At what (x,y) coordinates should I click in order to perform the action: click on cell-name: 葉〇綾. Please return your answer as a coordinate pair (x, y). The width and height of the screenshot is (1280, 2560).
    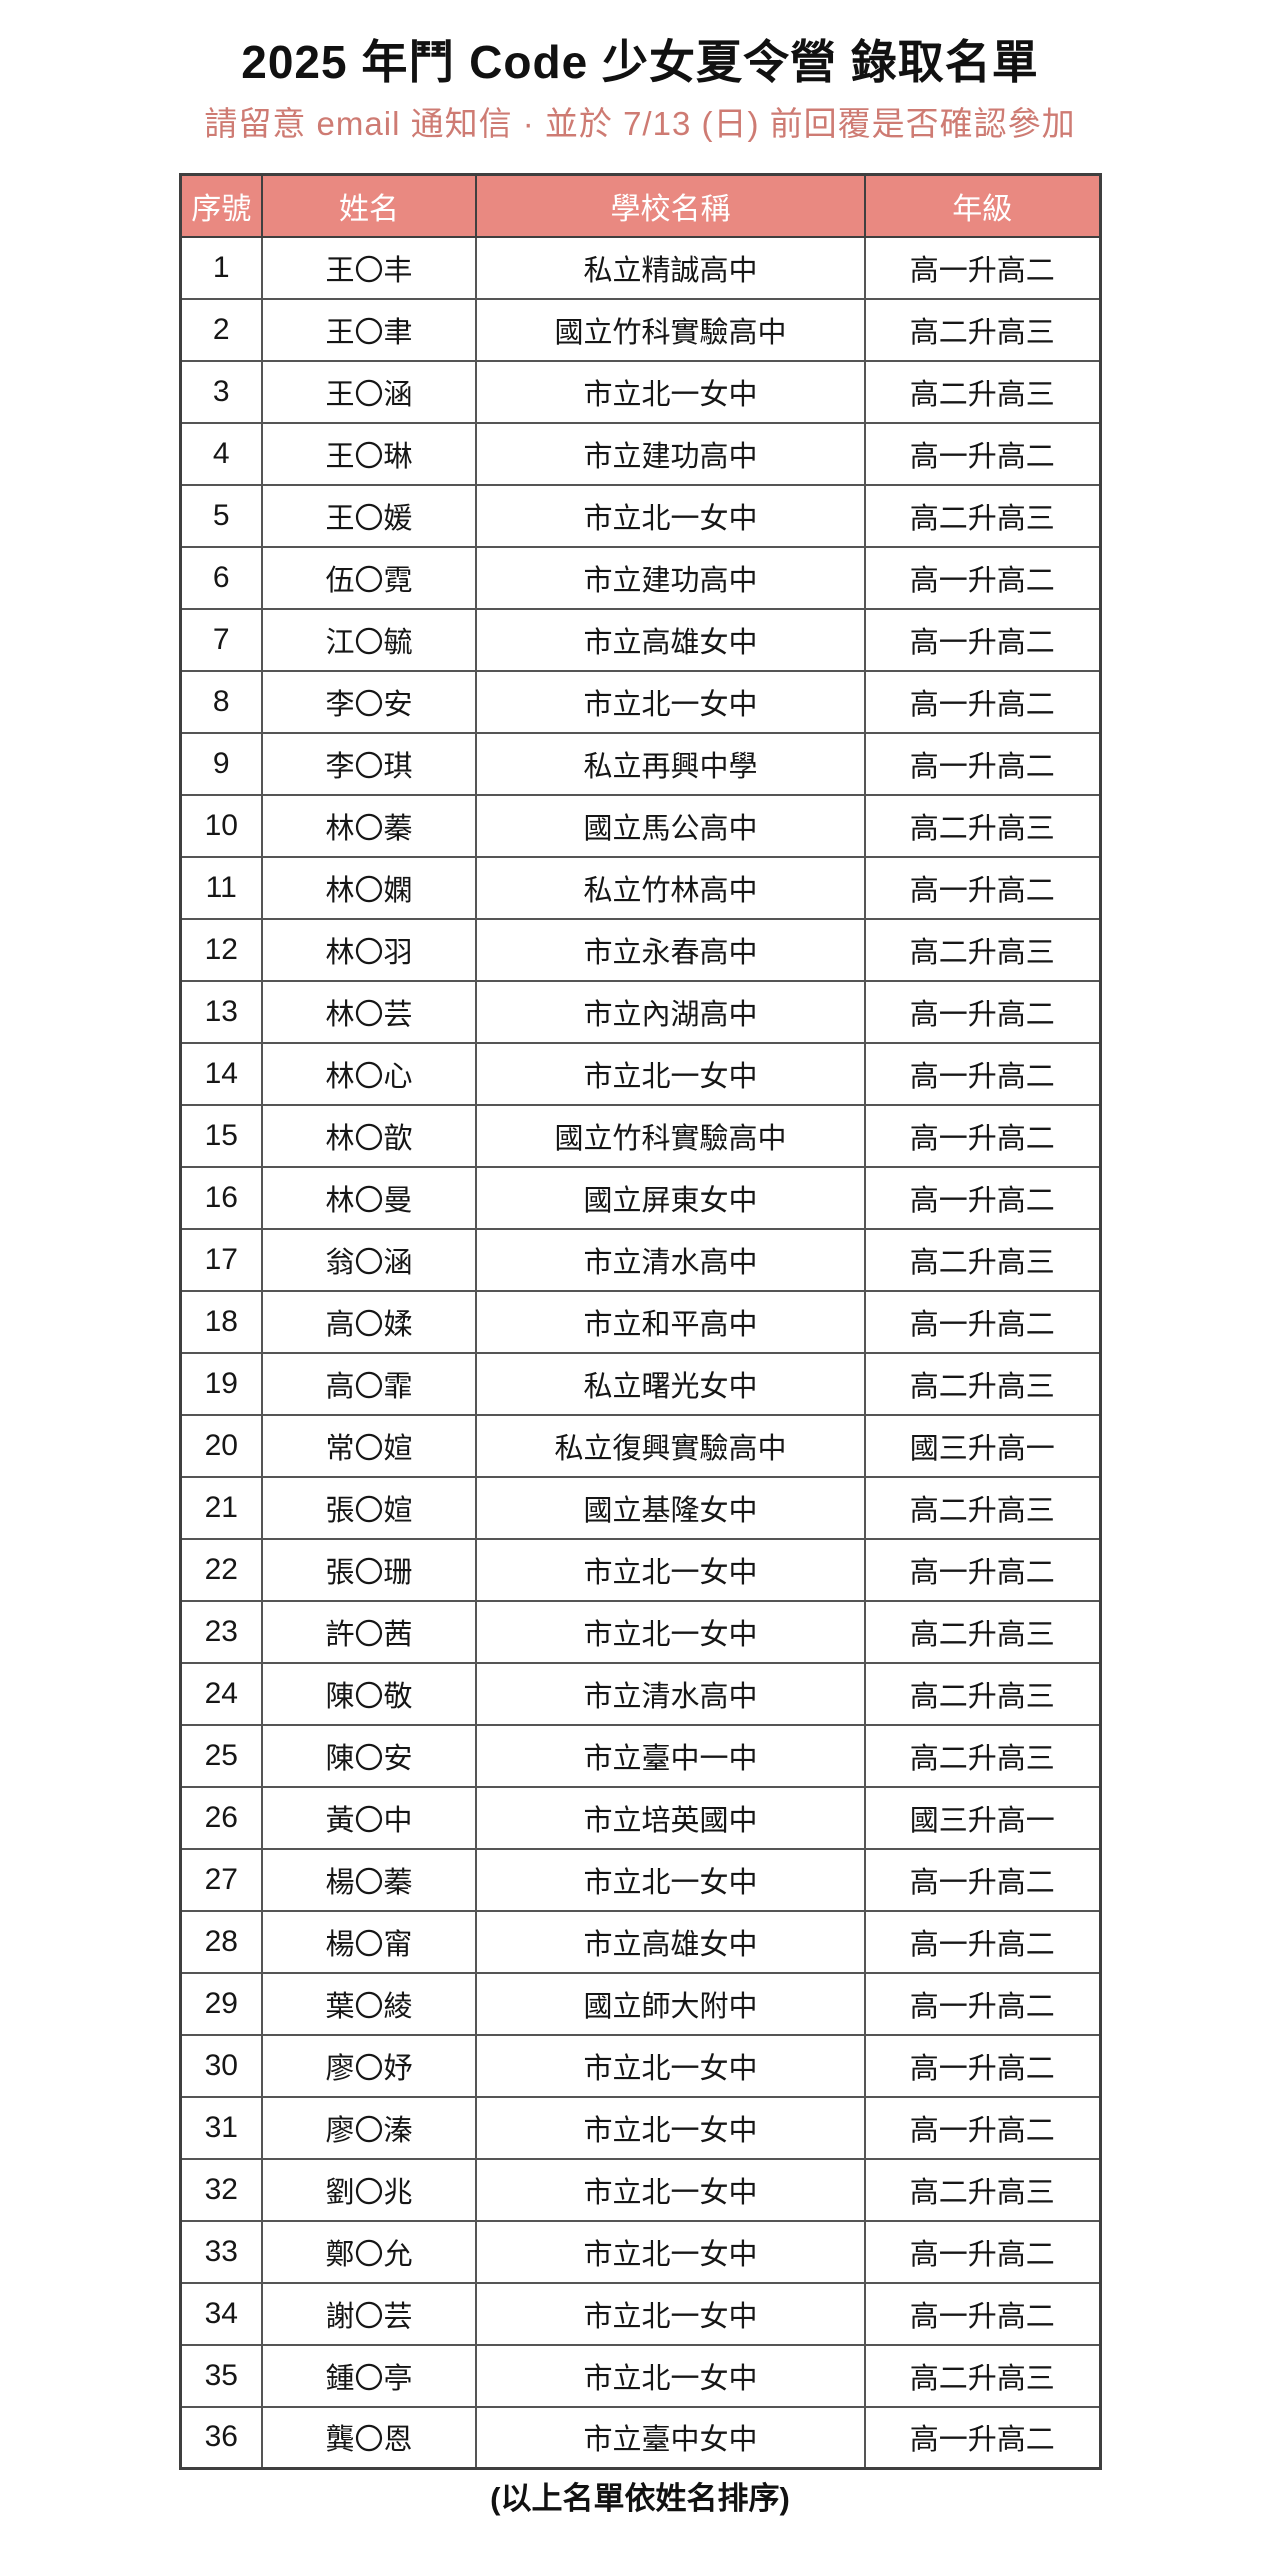
    Looking at the image, I should click on (369, 2003).